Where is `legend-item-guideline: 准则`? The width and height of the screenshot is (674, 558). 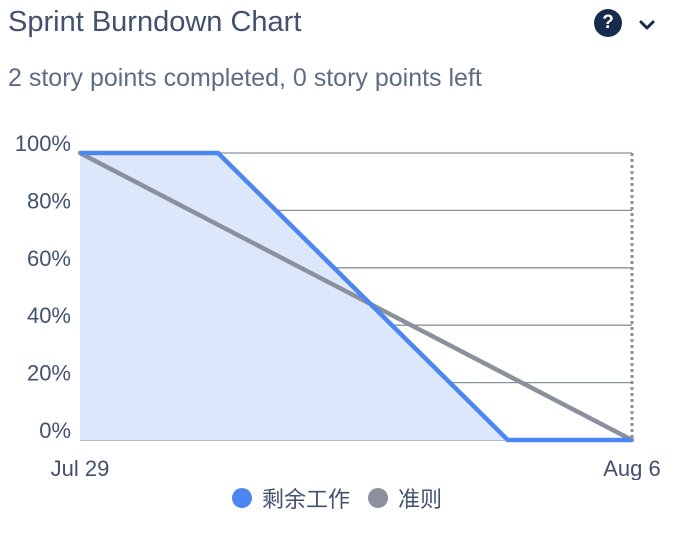
legend-item-guideline: 准则 is located at coordinates (405, 498).